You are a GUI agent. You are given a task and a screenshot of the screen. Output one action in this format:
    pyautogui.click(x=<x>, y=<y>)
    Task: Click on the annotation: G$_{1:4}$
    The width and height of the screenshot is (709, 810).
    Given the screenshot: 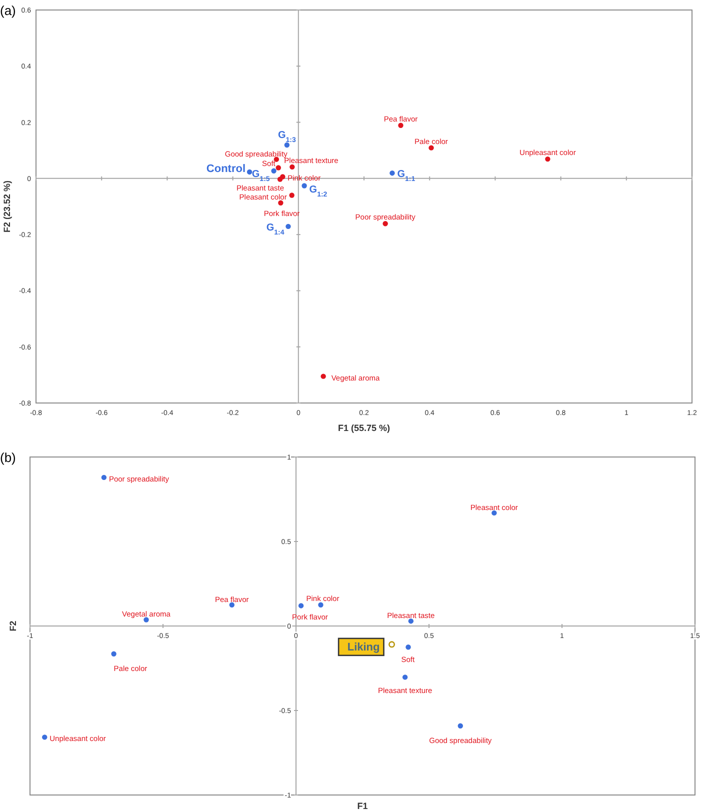 What is the action you would take?
    pyautogui.click(x=275, y=229)
    